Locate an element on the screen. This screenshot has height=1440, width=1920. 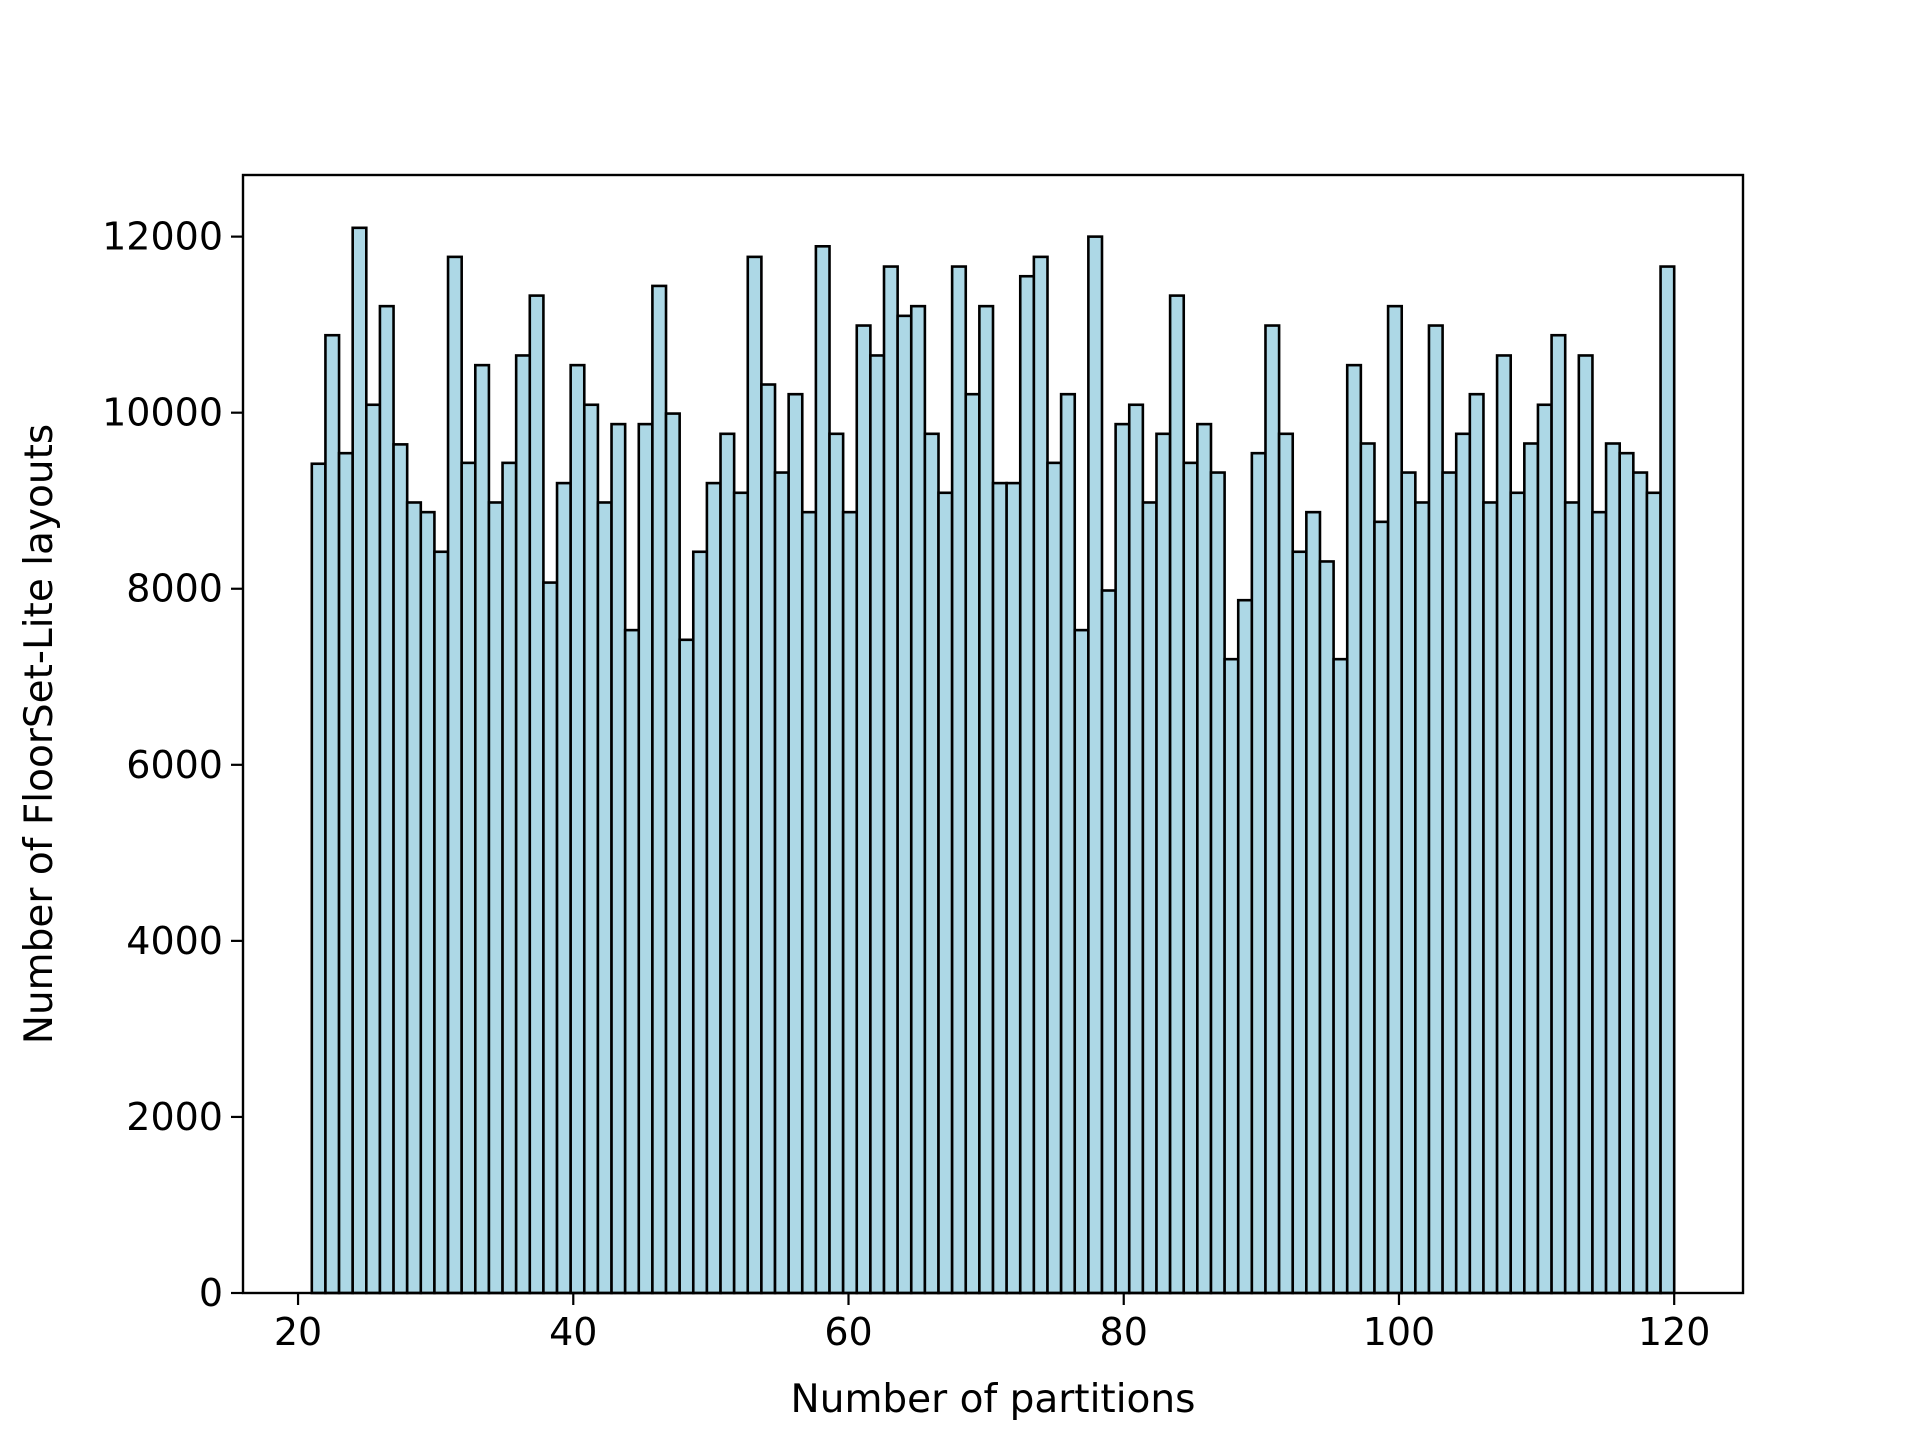
x-axis-label: Number of partitions is located at coordinates (993, 1399).